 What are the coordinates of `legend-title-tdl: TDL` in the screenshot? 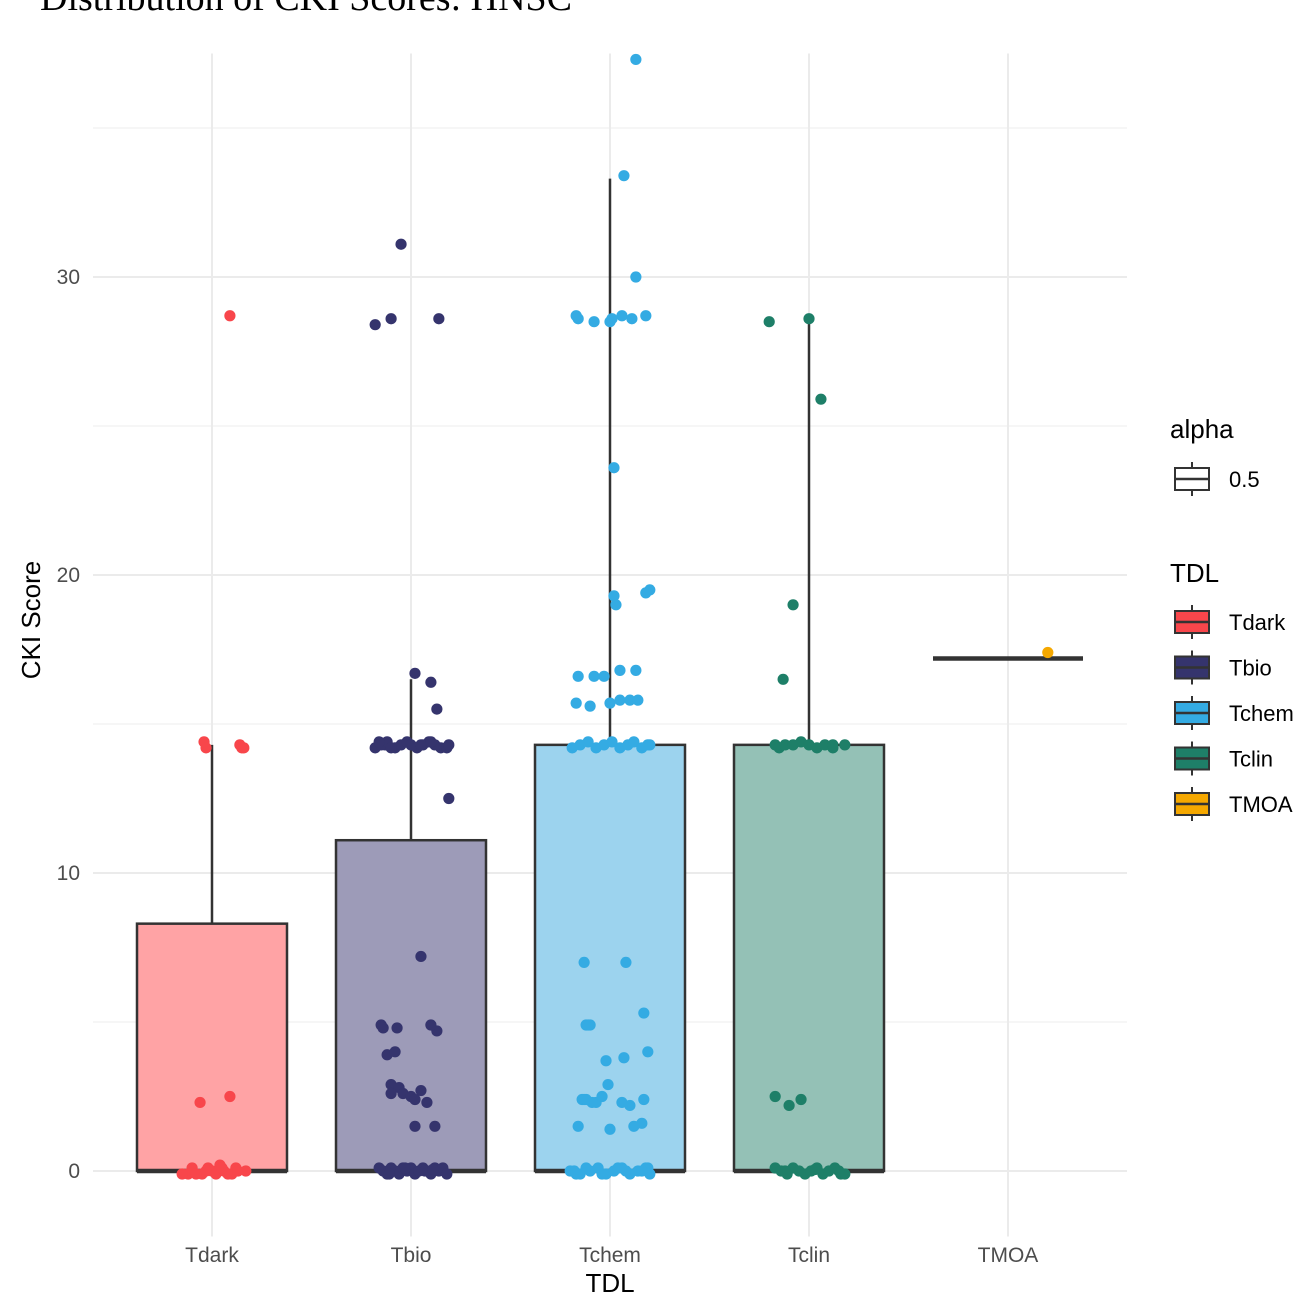 It's located at (1194, 573).